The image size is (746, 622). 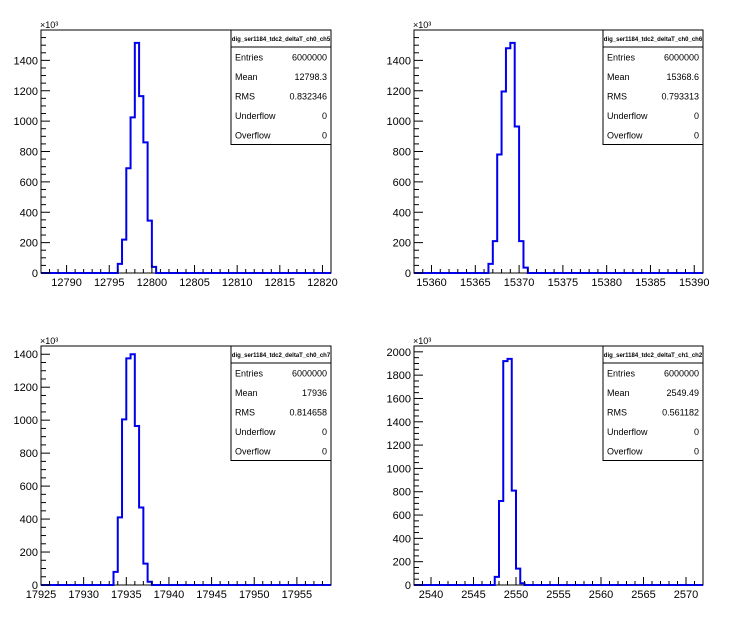 What do you see at coordinates (254, 595) in the screenshot?
I see `x-tick-label: 17950` at bounding box center [254, 595].